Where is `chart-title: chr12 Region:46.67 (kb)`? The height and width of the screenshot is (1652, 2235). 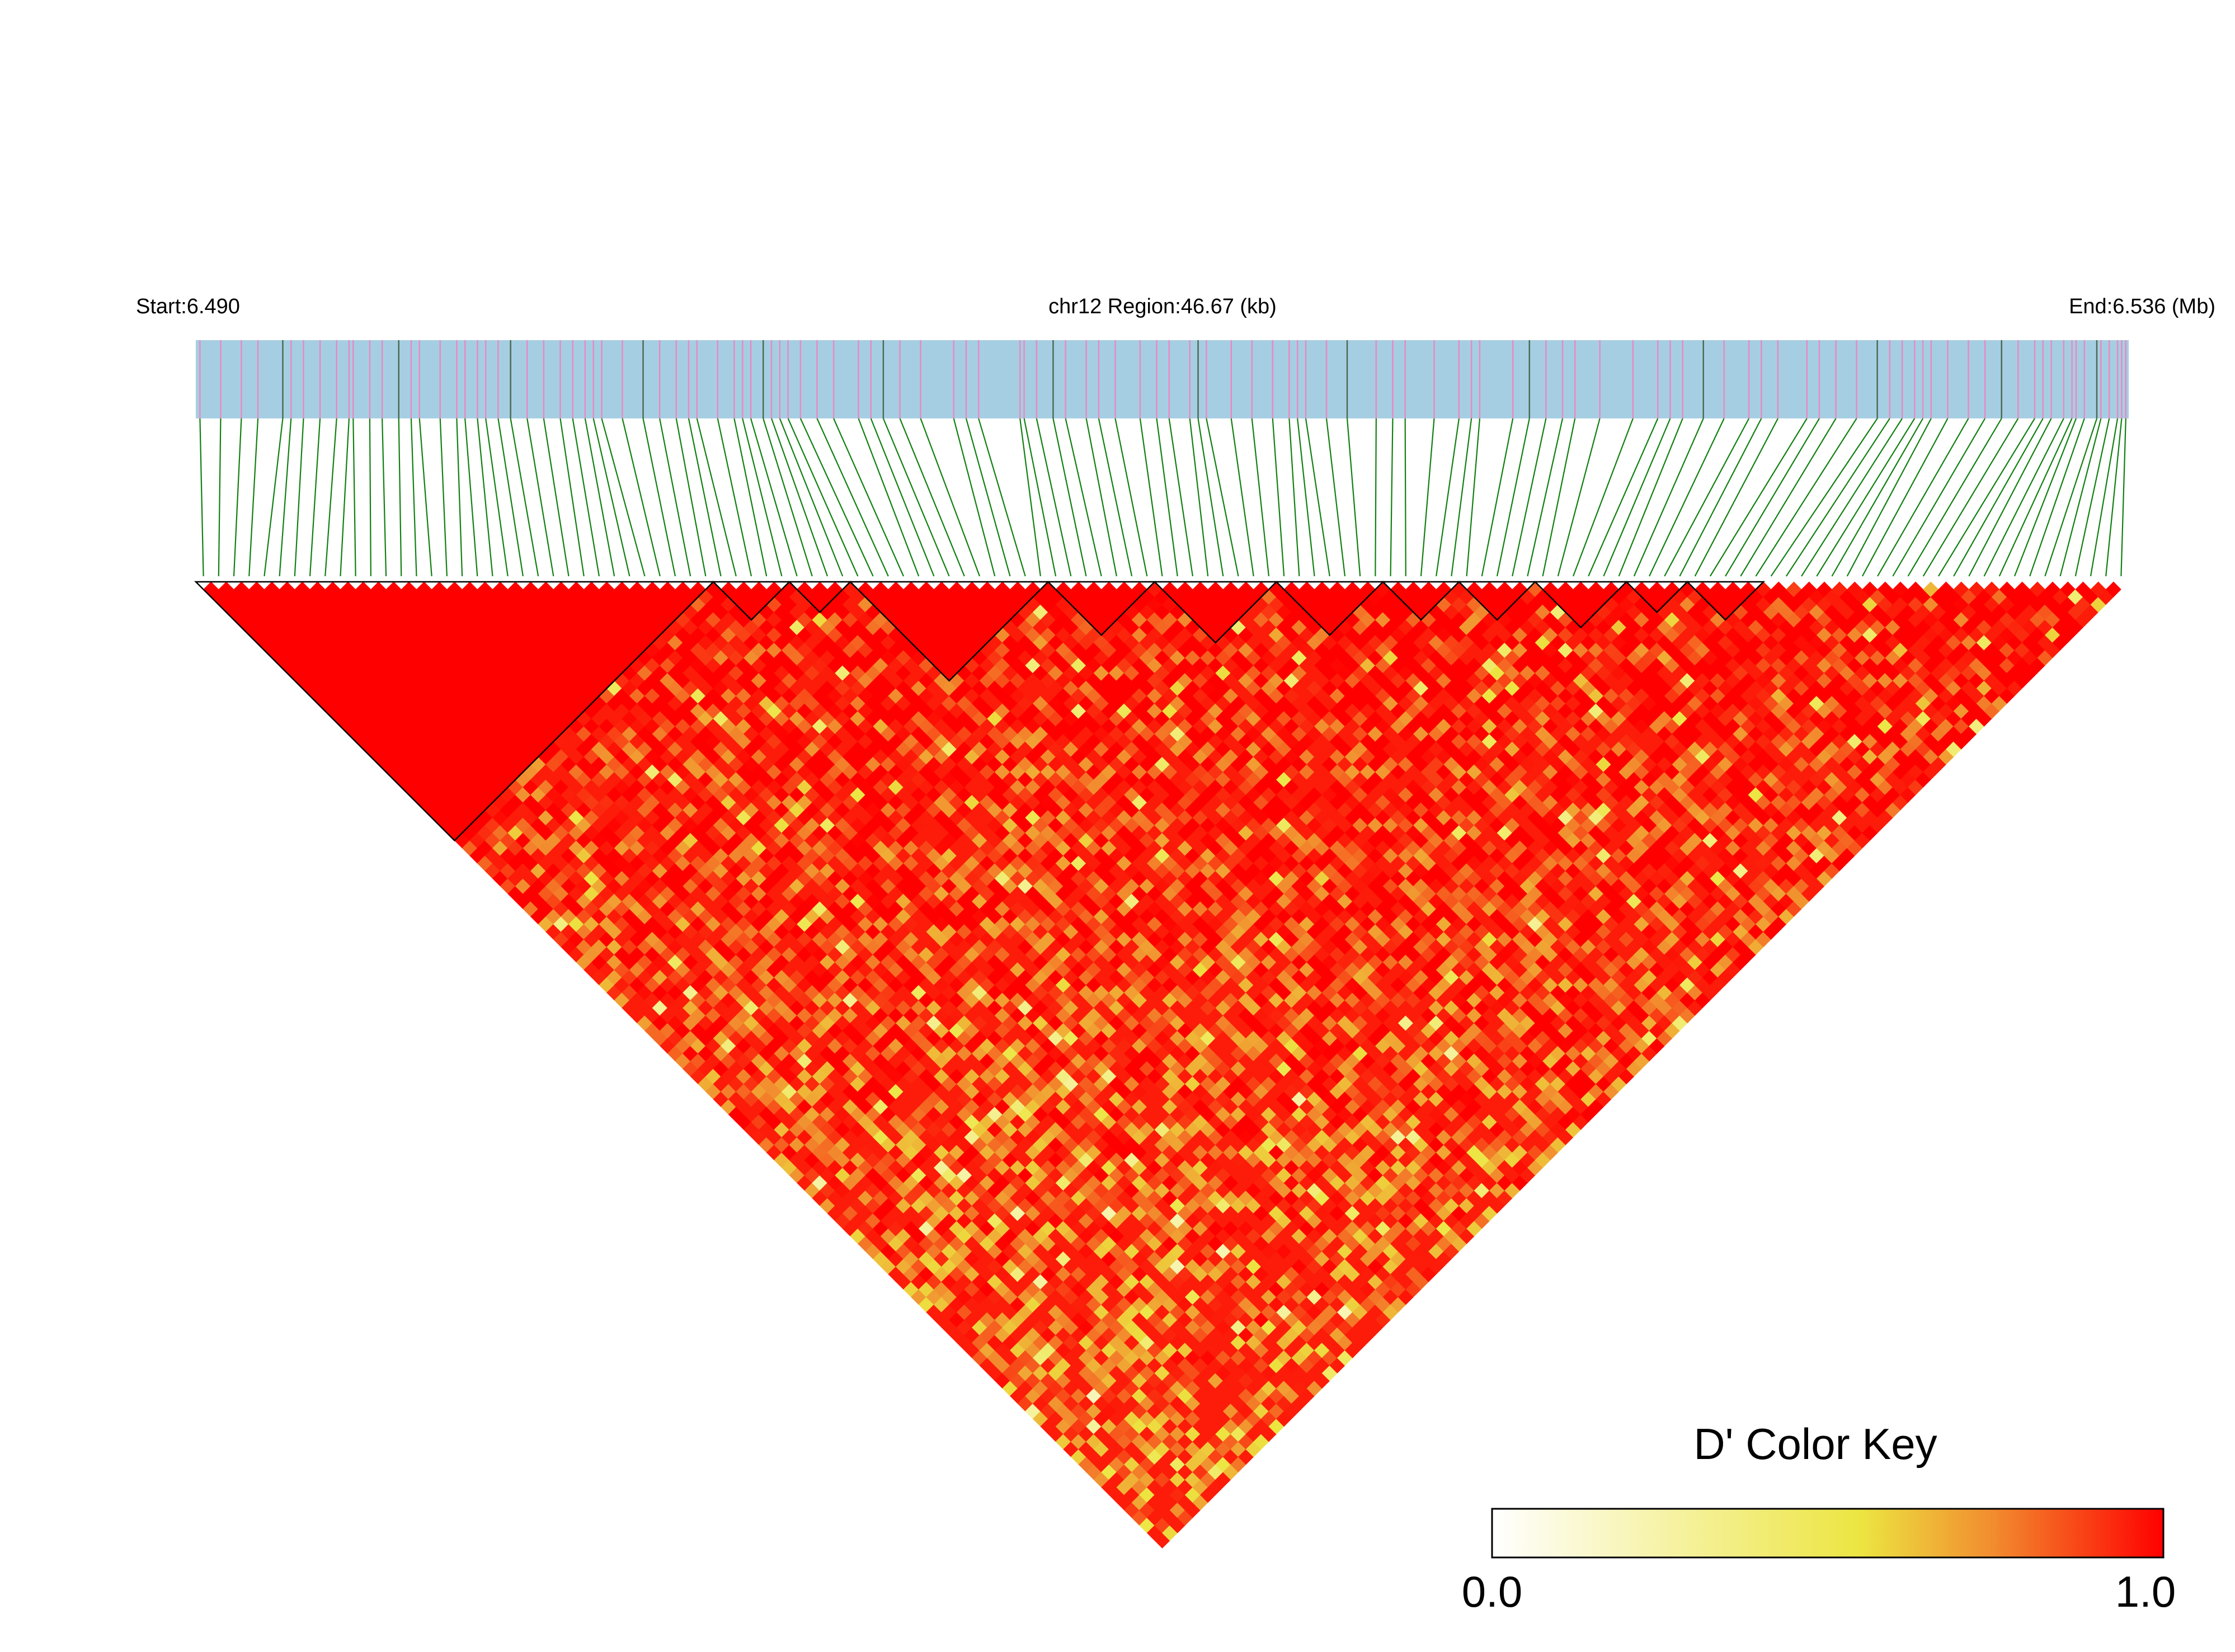 chart-title: chr12 Region:46.67 (kb) is located at coordinates (1162, 306).